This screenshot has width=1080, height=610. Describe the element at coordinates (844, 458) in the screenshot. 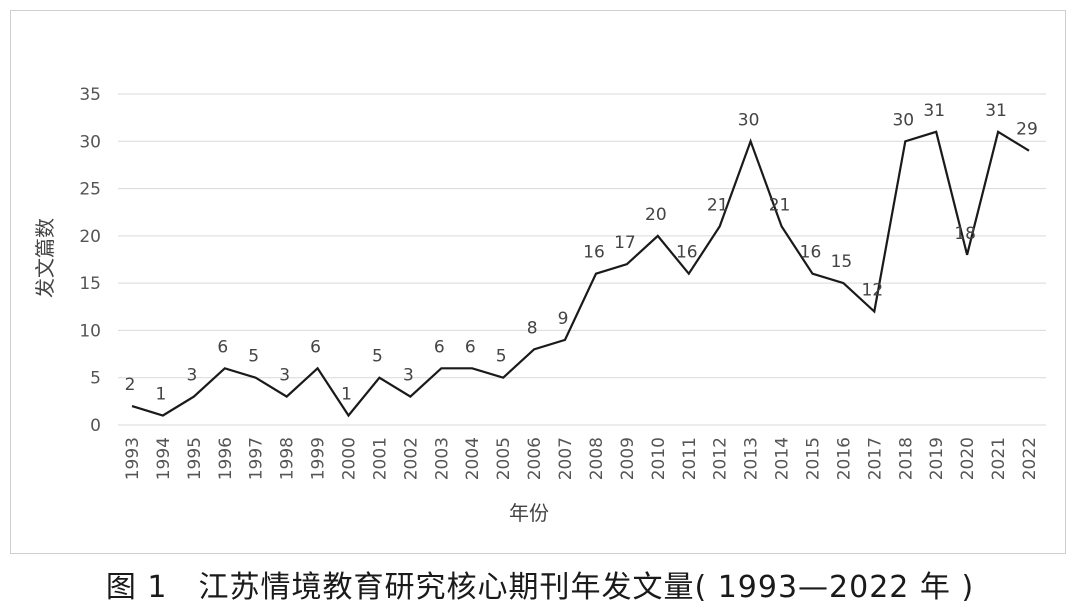

I see `x-tick-label: 2016` at that location.